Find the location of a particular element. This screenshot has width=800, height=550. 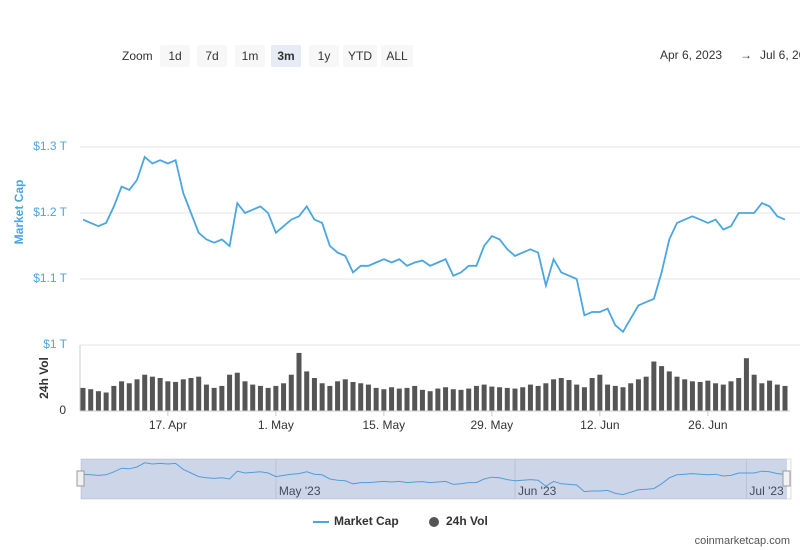

zoom-button-label: 1m is located at coordinates (250, 56).